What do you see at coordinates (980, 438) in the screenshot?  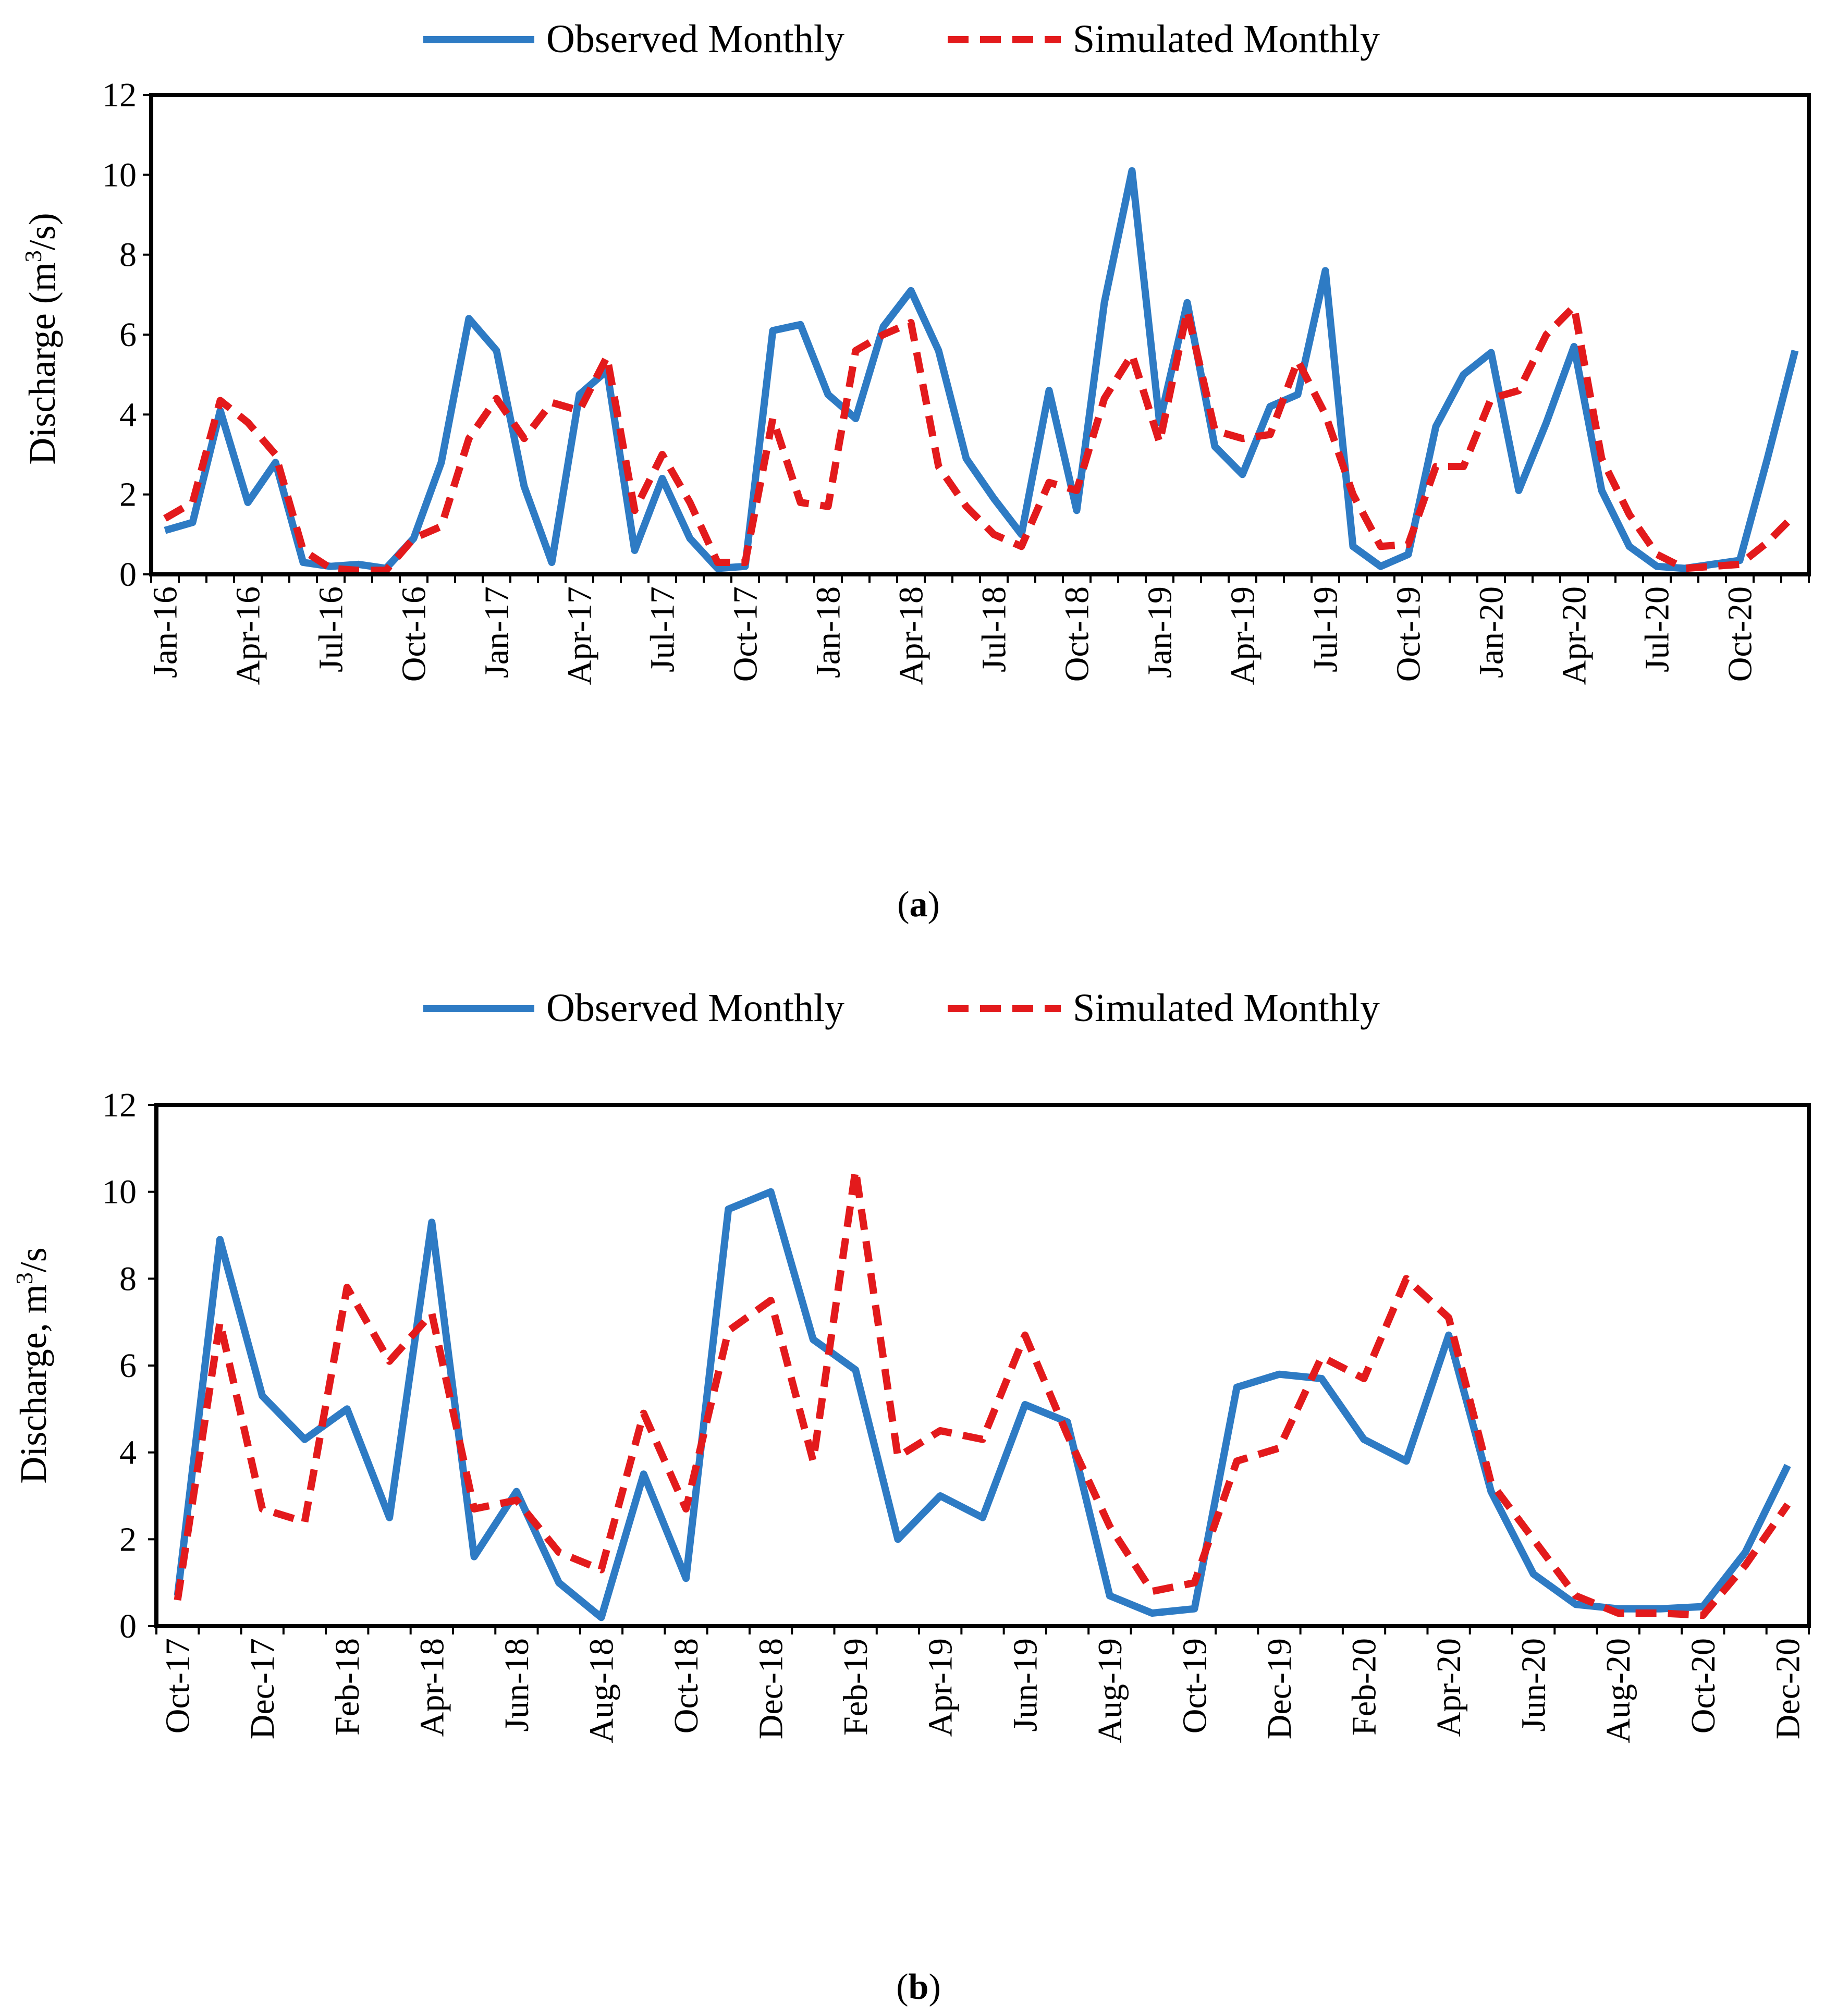 I see `panel-a-simulated-series-line` at bounding box center [980, 438].